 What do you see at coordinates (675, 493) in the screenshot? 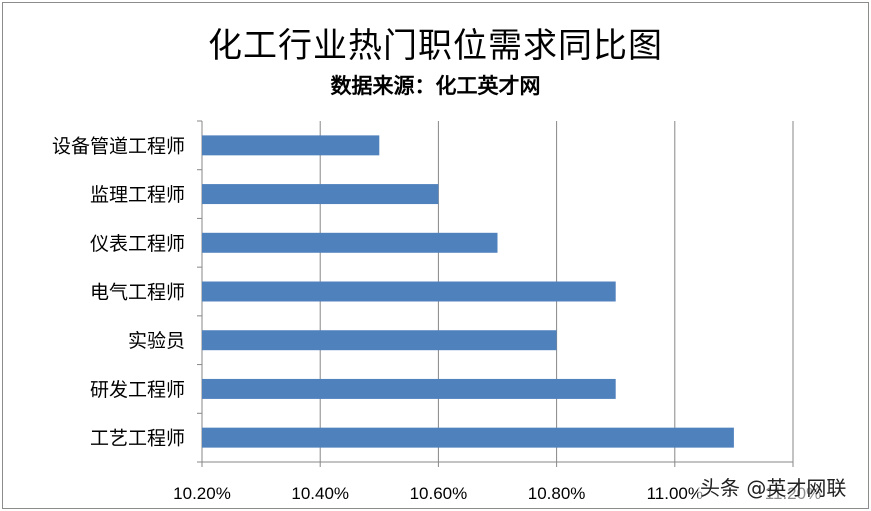
I see `x-tick-label: 11.00%` at bounding box center [675, 493].